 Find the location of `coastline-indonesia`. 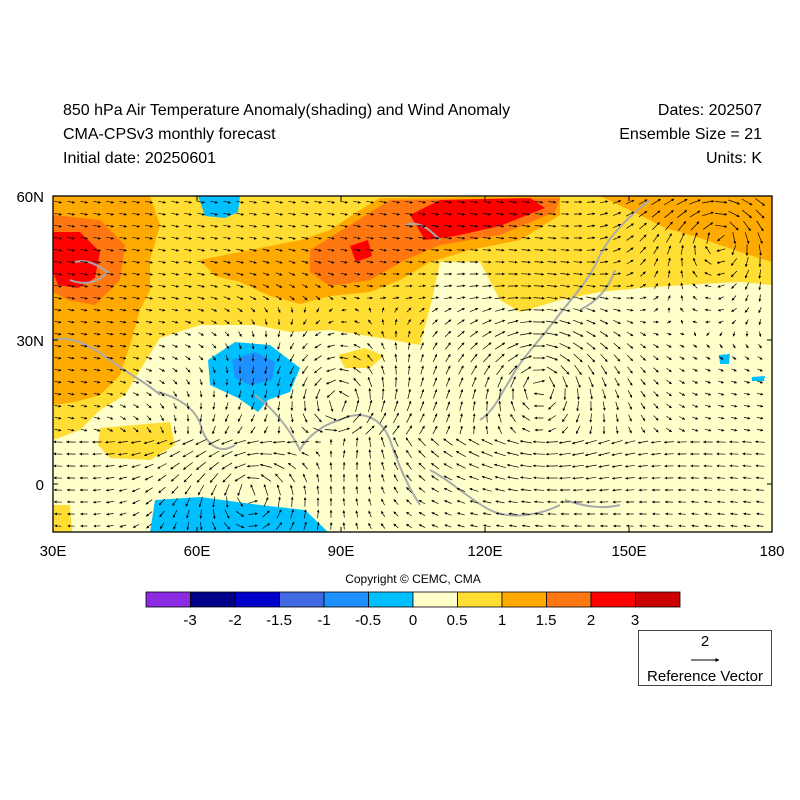

coastline-indonesia is located at coordinates (495, 493).